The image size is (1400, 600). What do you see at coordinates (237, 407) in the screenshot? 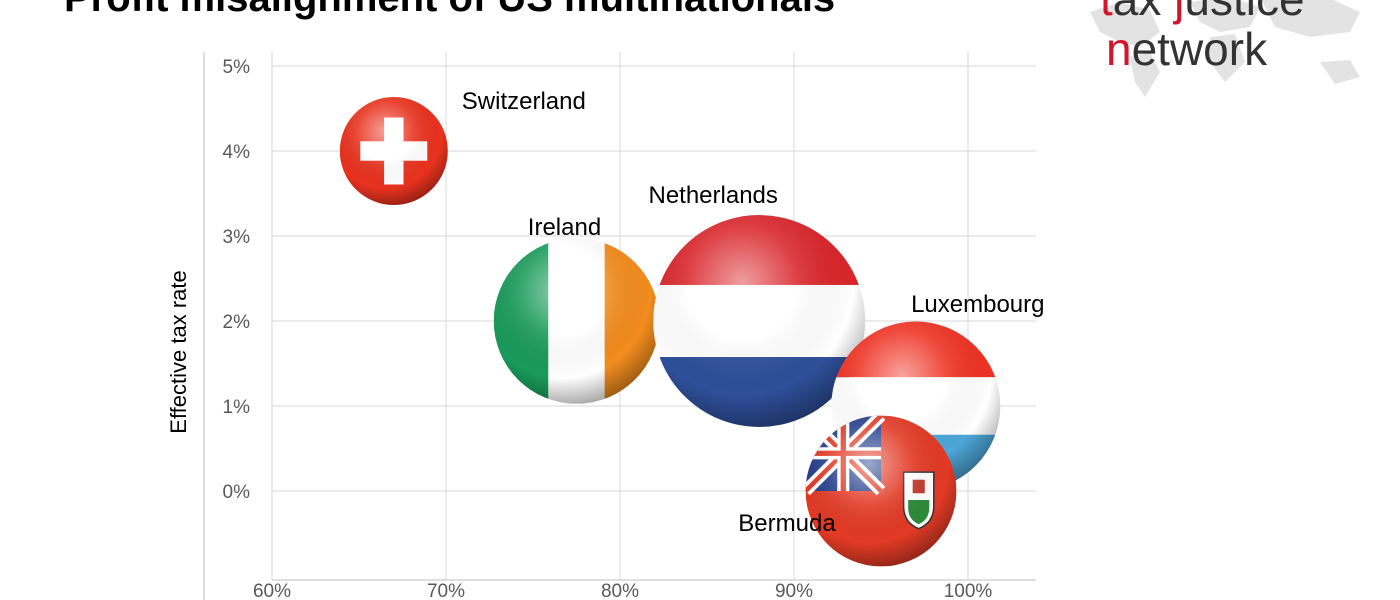
I see `y-tick-label: 1%` at bounding box center [237, 407].